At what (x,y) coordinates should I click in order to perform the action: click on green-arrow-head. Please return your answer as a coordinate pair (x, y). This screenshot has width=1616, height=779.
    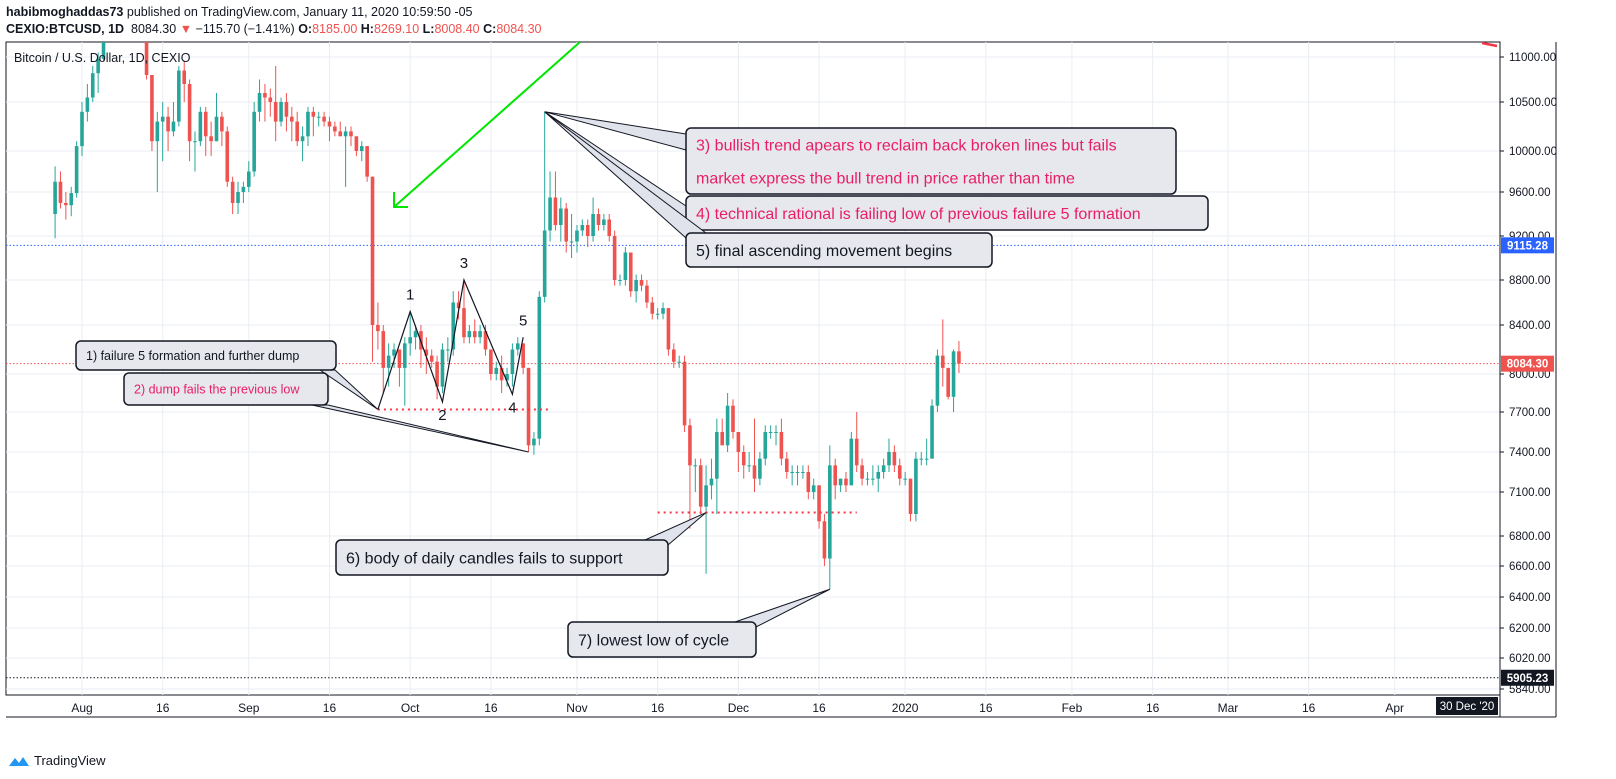
    Looking at the image, I should click on (400, 200).